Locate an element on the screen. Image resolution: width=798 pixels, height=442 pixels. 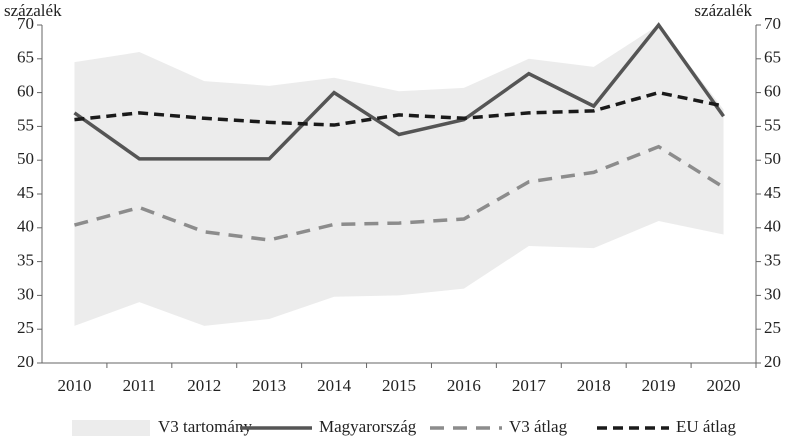
y-tick-label: 25 is located at coordinates (25, 327).